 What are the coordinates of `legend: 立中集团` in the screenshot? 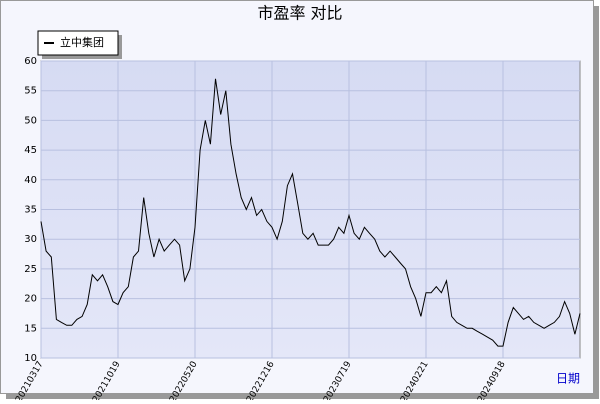 It's located at (79, 44).